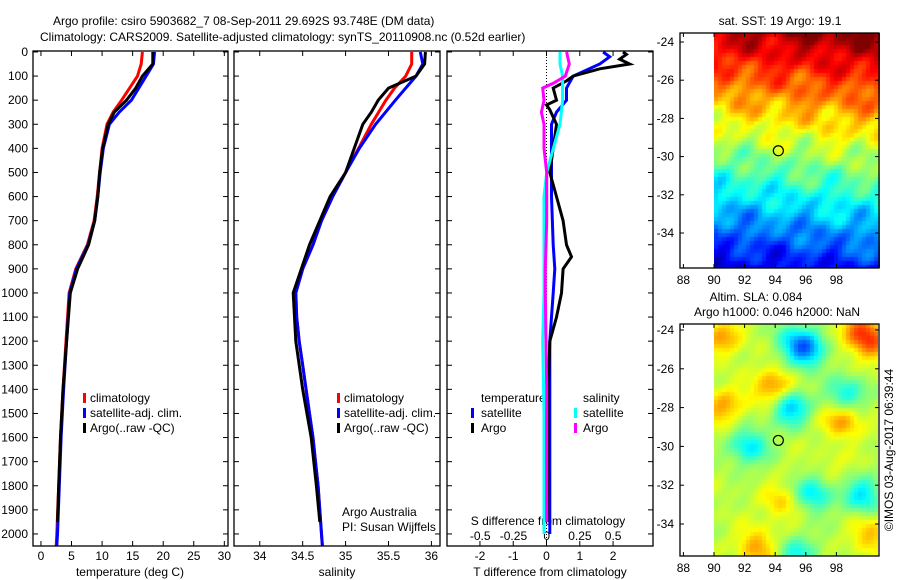 This screenshot has height=580, width=900. I want to click on x-tick-label: 36, so click(432, 556).